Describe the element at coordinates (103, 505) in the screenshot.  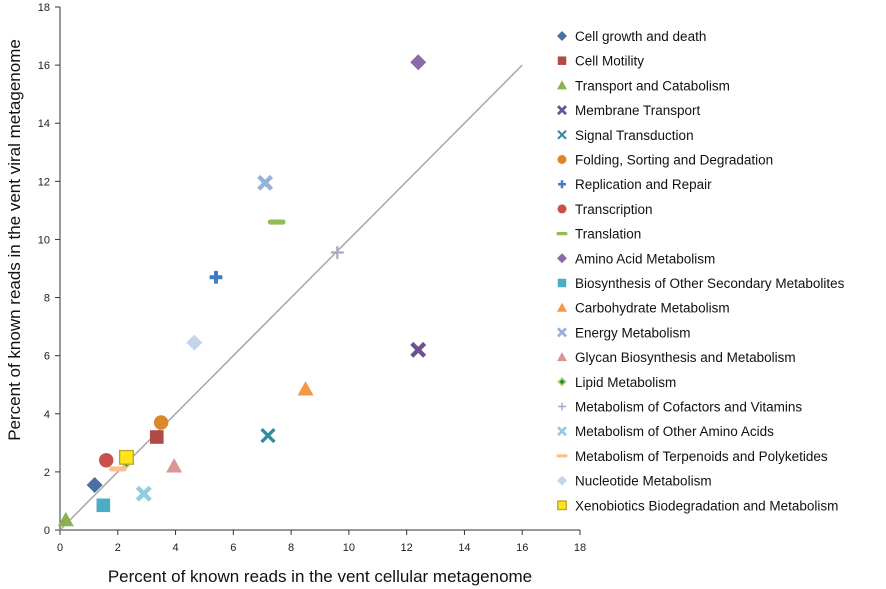
I see `data-point-biosynthesis-of-other-secondary-metabolites` at that location.